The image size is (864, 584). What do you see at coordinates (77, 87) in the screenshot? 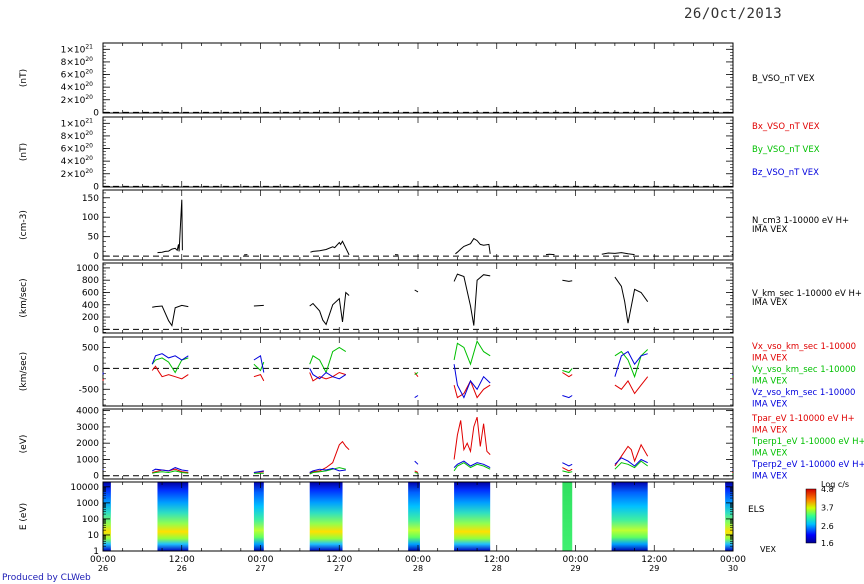
I see `y-tick-label: 4×10²⁰` at bounding box center [77, 87].